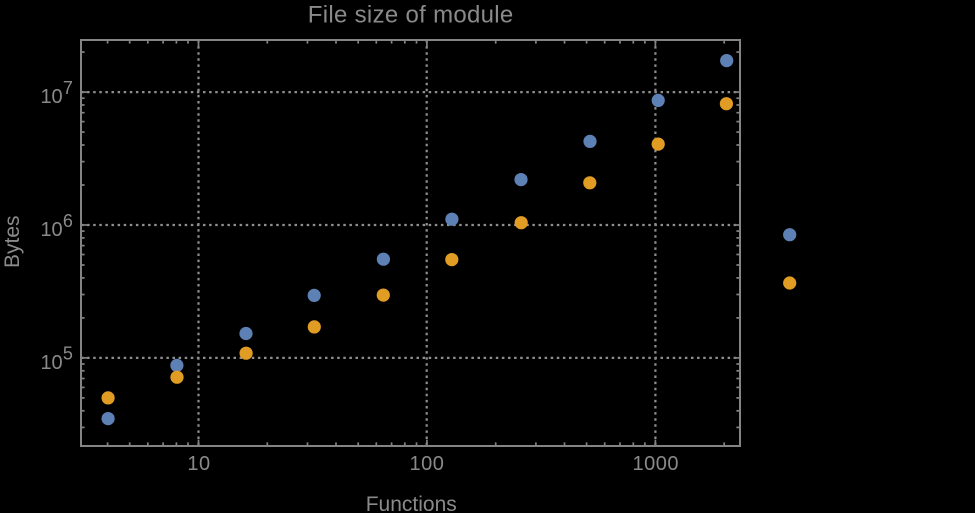 Image resolution: width=975 pixels, height=513 pixels. What do you see at coordinates (68, 221) in the screenshot?
I see `svg-text: 6` at bounding box center [68, 221].